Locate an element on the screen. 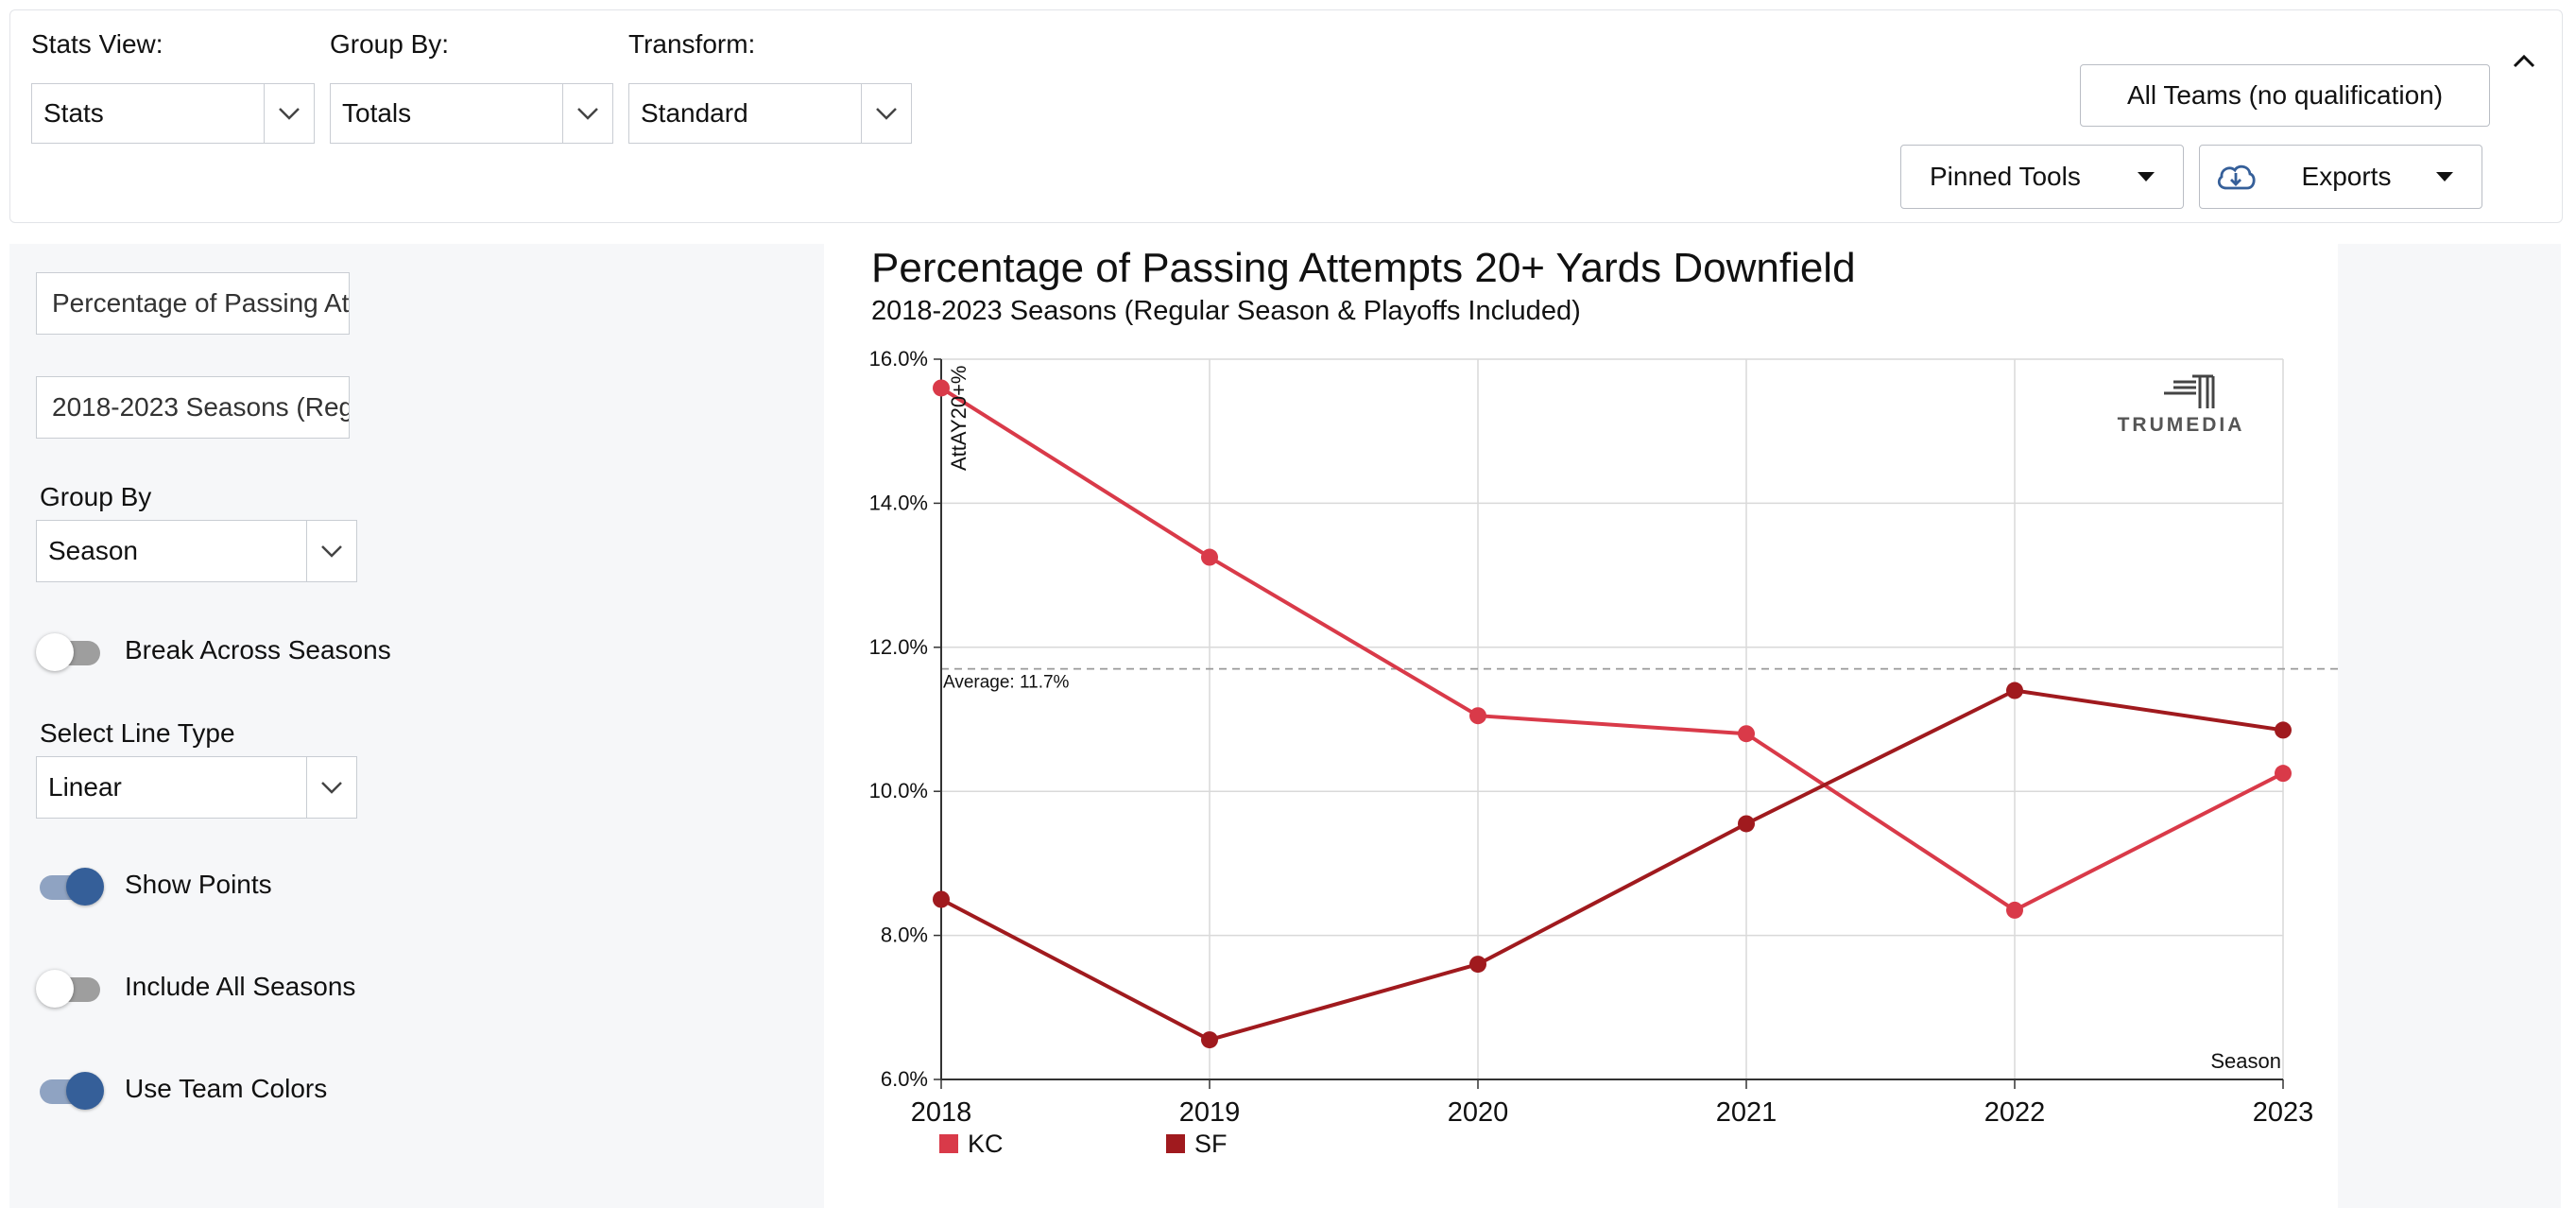 This screenshot has height=1208, width=2576. collapse-chevron-up-icon is located at coordinates (2524, 61).